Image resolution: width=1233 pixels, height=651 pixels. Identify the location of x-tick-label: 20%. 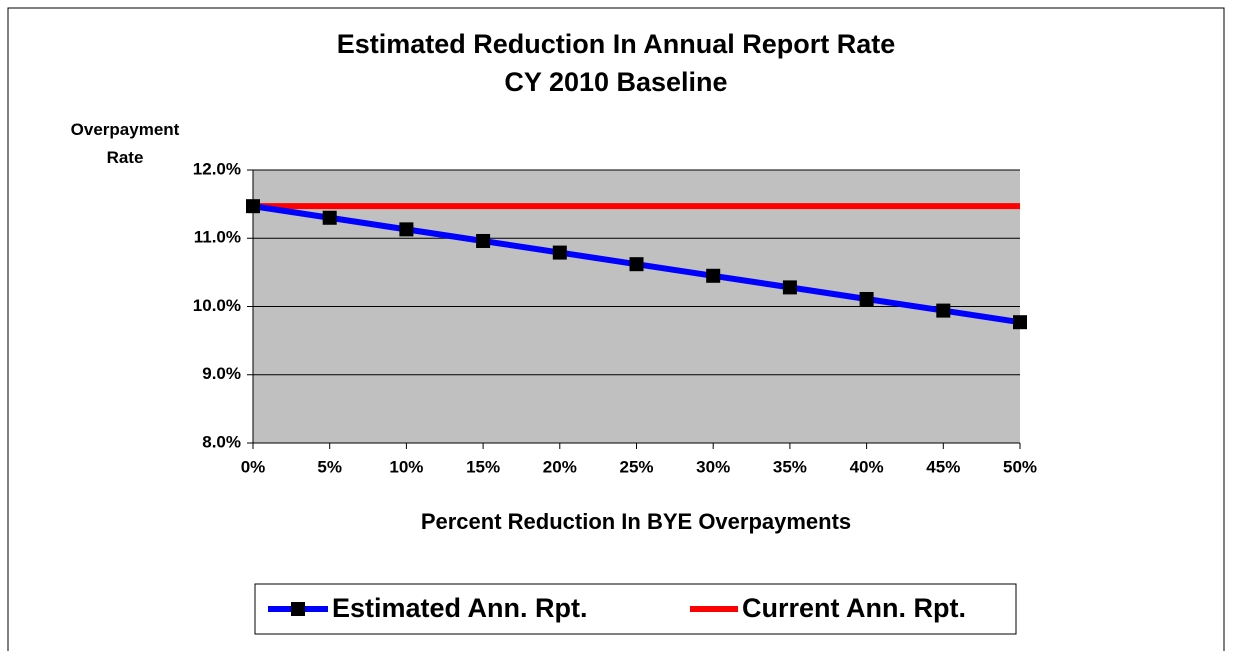
(560, 466).